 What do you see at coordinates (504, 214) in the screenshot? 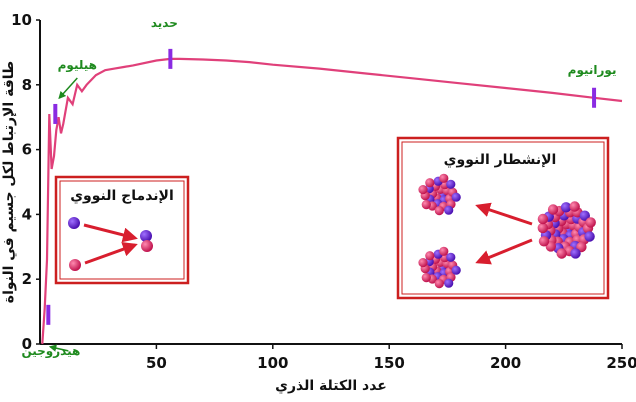
I see `fission-arrow-top` at bounding box center [504, 214].